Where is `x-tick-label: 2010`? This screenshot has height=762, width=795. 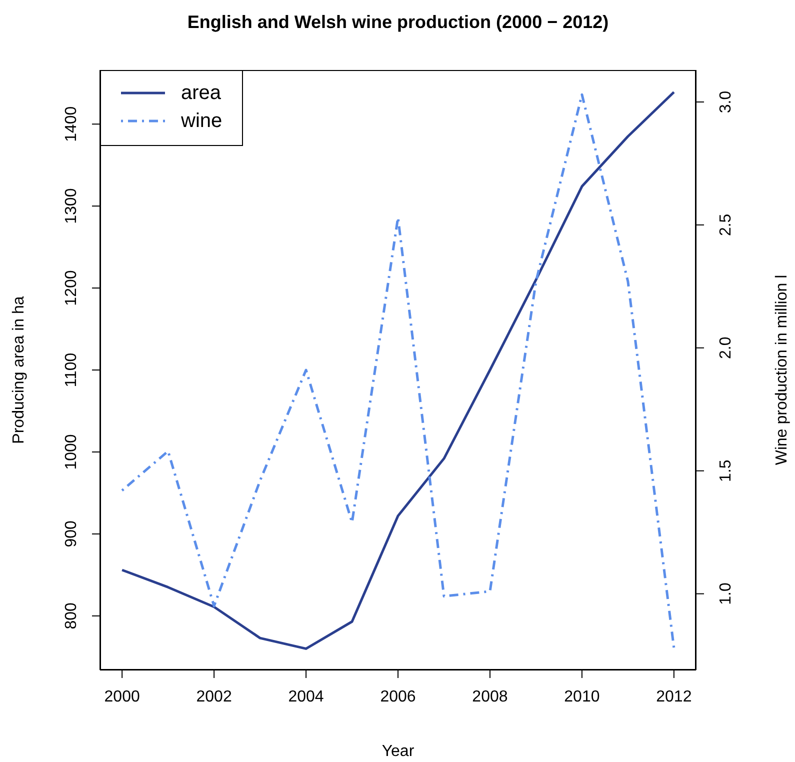 x-tick-label: 2010 is located at coordinates (582, 697).